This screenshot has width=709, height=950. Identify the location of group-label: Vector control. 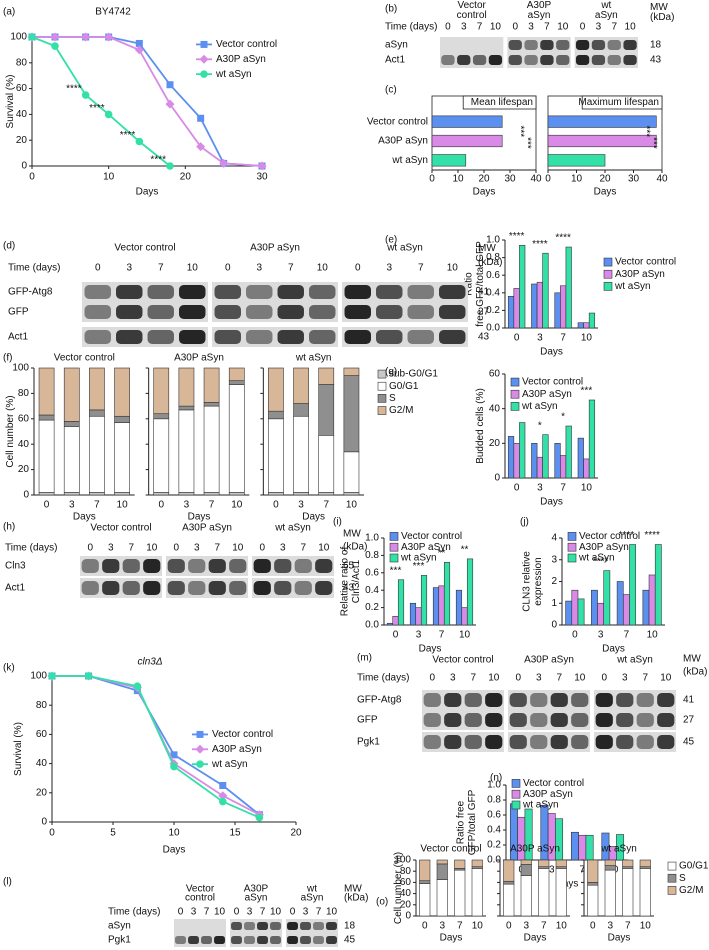
(200, 893).